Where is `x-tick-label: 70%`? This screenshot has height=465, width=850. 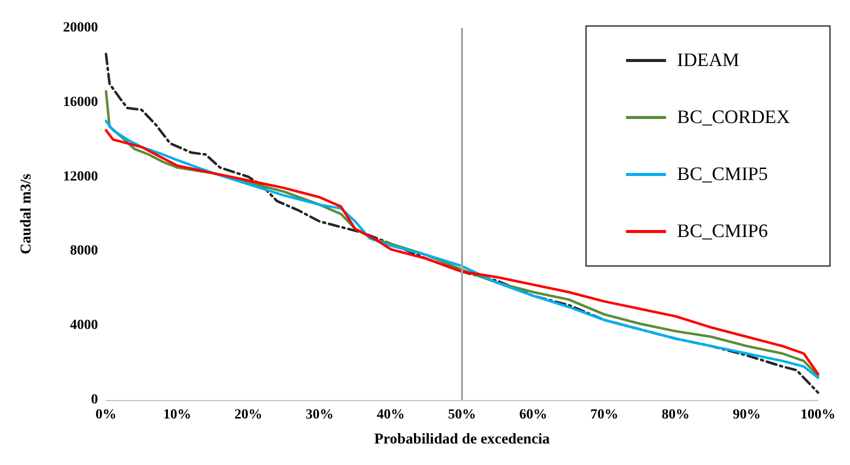 x-tick-label: 70% is located at coordinates (604, 415).